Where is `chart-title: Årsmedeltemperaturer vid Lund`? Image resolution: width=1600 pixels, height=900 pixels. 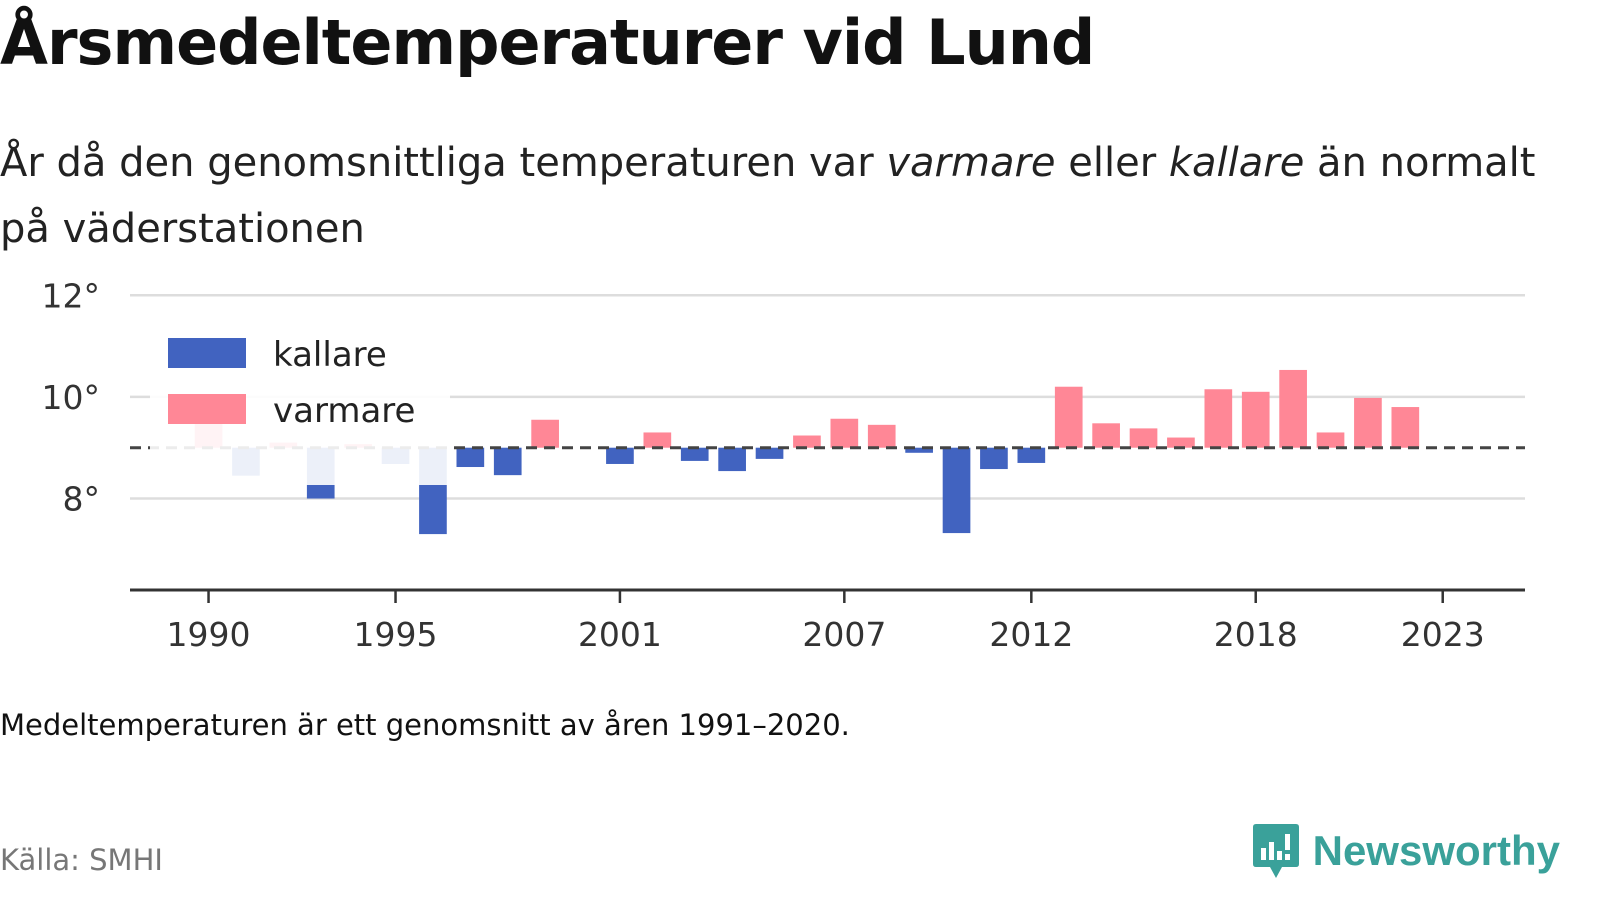
chart-title: Årsmedeltemperaturer vid Lund is located at coordinates (547, 42).